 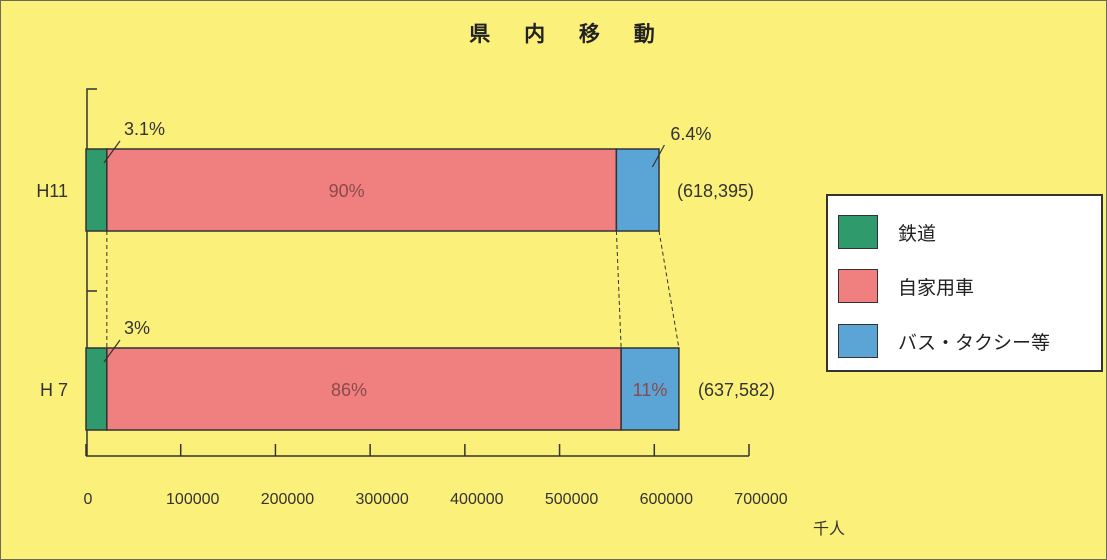 I want to click on legend-label: 自家用車, so click(x=936, y=287).